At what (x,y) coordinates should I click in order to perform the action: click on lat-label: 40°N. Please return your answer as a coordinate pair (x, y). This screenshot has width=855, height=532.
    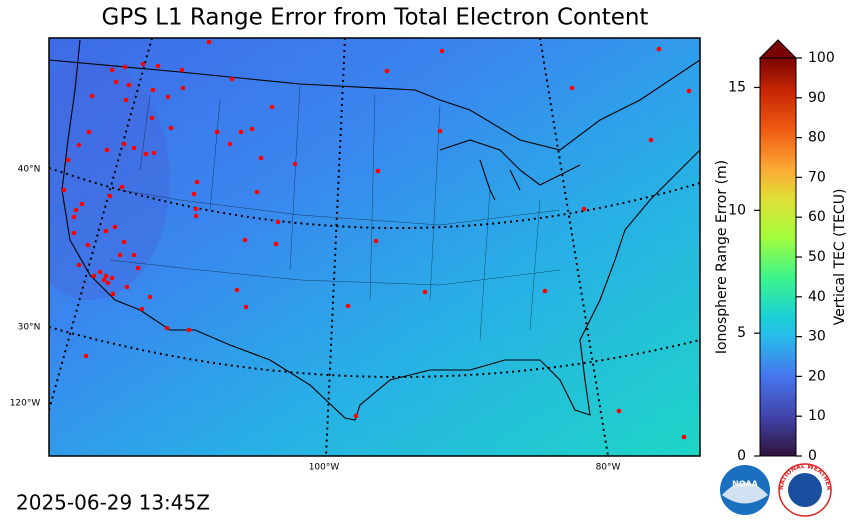
    Looking at the image, I should click on (29, 170).